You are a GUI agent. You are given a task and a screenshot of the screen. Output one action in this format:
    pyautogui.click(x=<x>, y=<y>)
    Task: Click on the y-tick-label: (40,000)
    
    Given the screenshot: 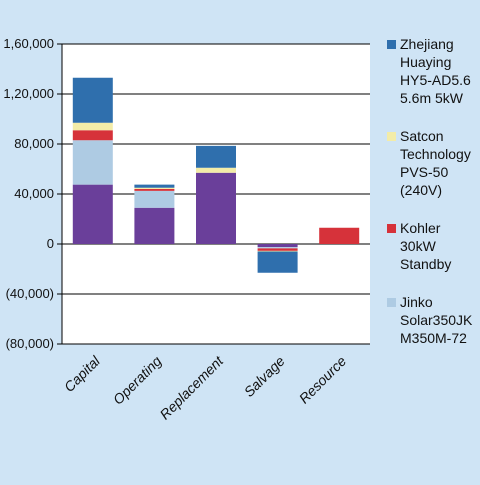 What is the action you would take?
    pyautogui.click(x=30, y=293)
    